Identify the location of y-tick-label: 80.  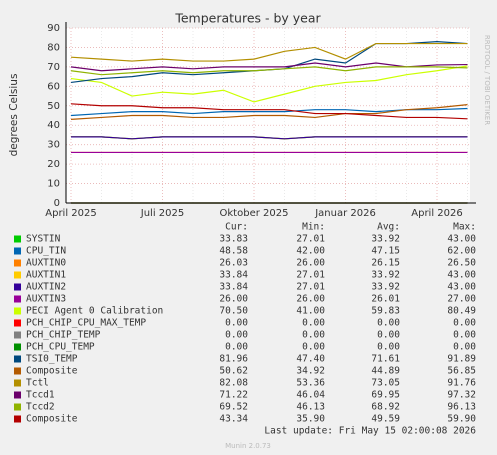
(53, 47).